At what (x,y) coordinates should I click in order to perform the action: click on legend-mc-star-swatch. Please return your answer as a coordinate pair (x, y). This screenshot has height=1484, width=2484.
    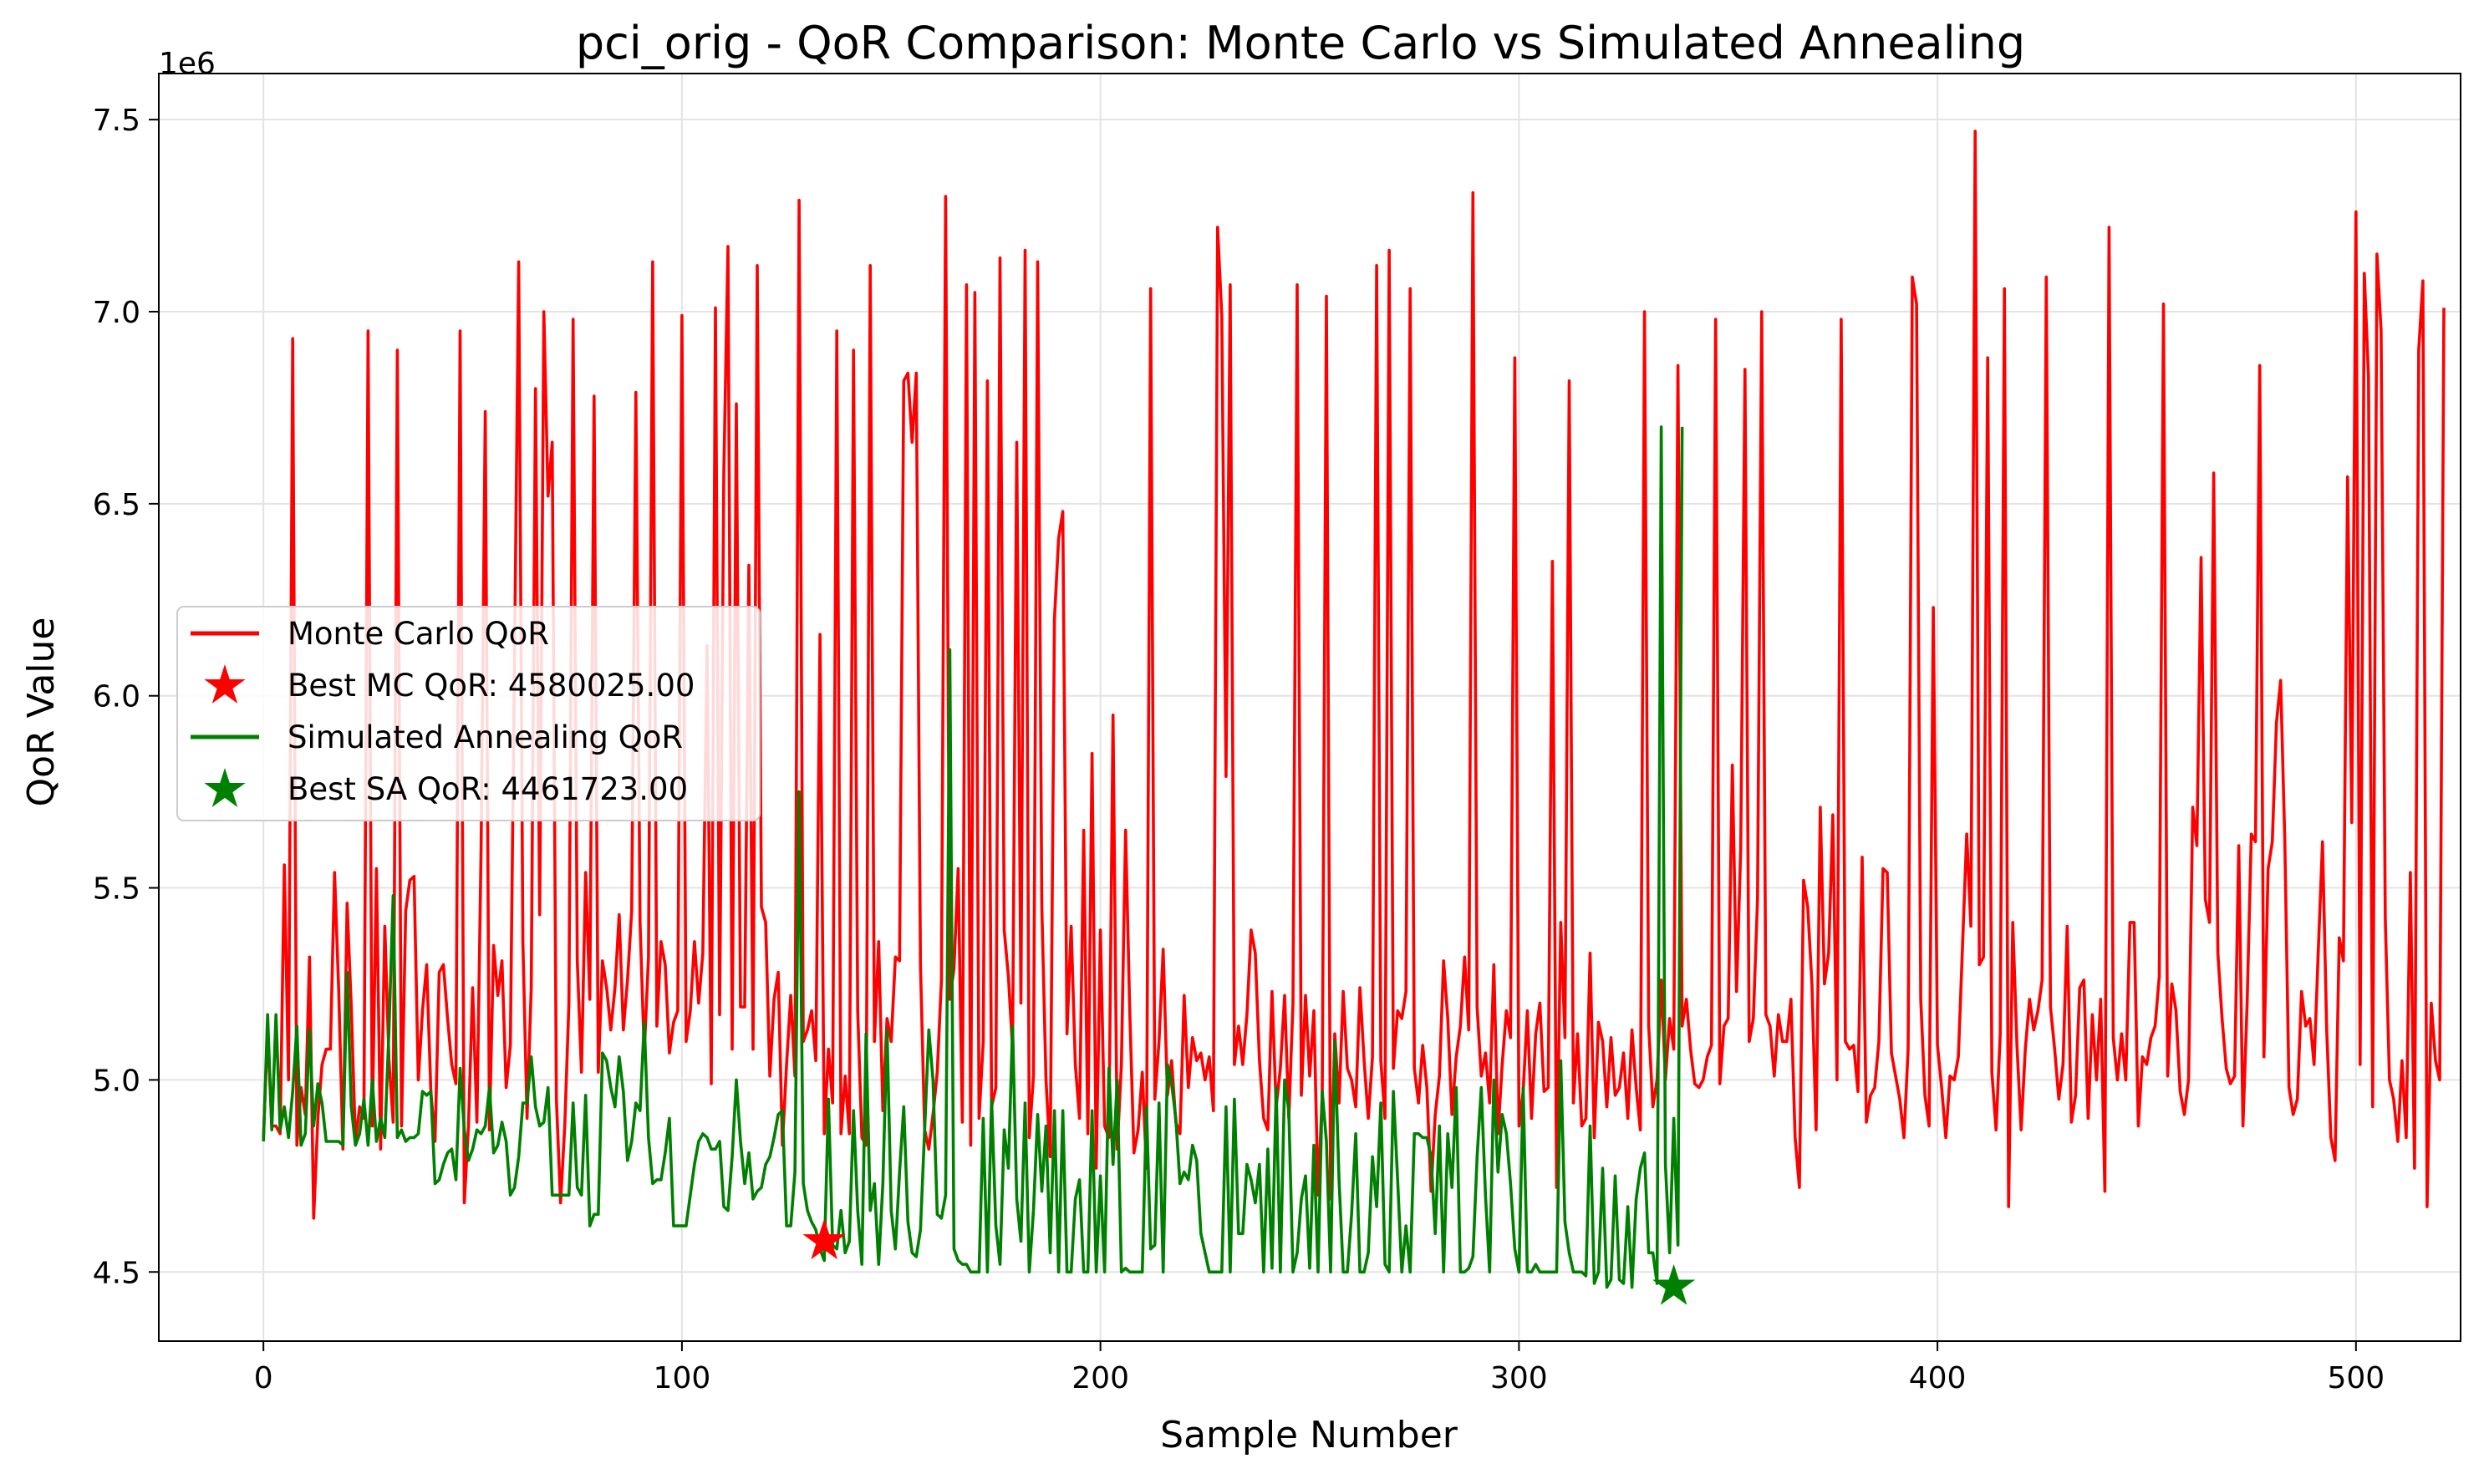
    Looking at the image, I should click on (225, 684).